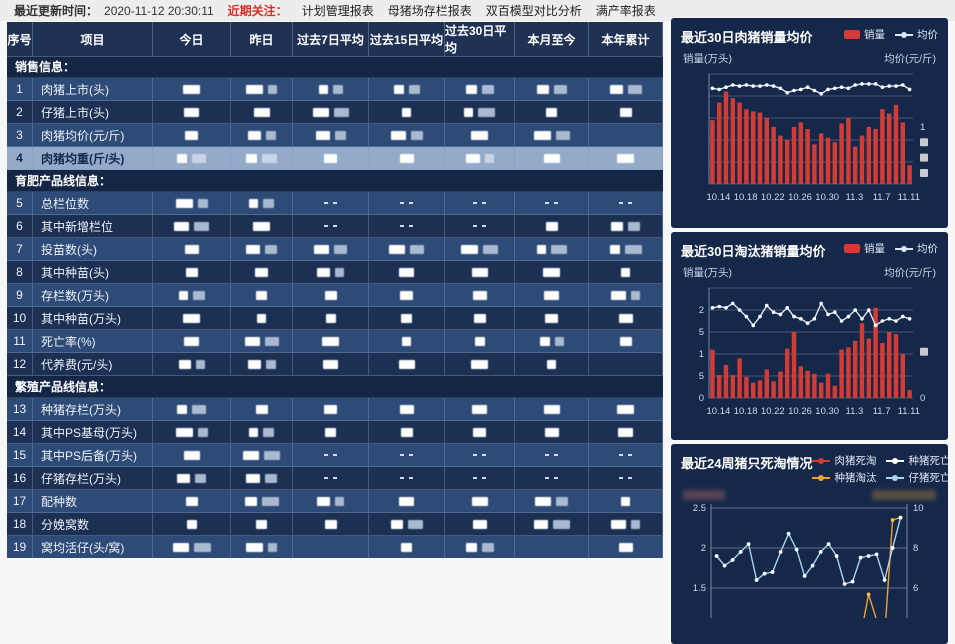 The image size is (955, 644). Describe the element at coordinates (855, 197) in the screenshot. I see `svg-text: 11.3` at that location.